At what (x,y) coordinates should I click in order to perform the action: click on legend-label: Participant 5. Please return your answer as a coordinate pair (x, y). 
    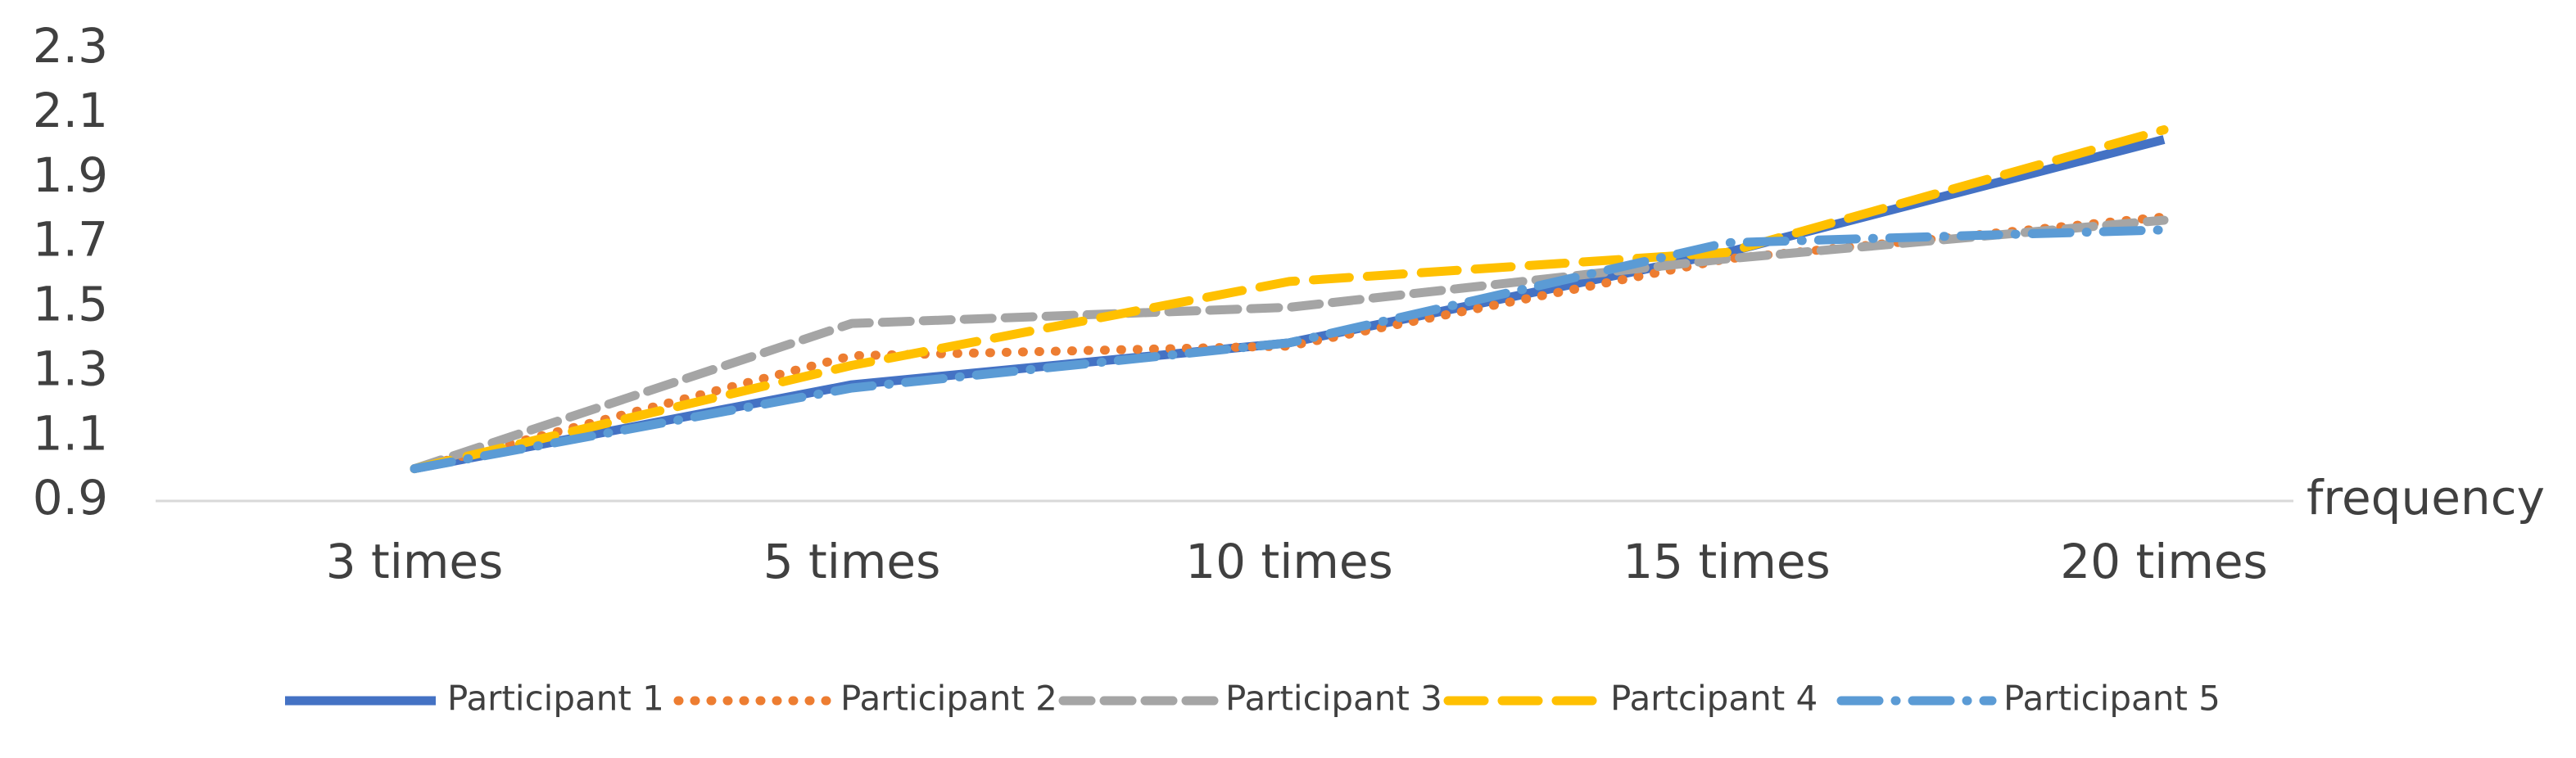
    Looking at the image, I should click on (2112, 699).